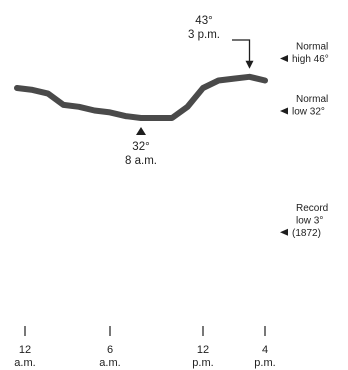 This screenshot has width=348, height=370. What do you see at coordinates (204, 35) in the screenshot?
I see `peak-label-line-2: 3 p.m.` at bounding box center [204, 35].